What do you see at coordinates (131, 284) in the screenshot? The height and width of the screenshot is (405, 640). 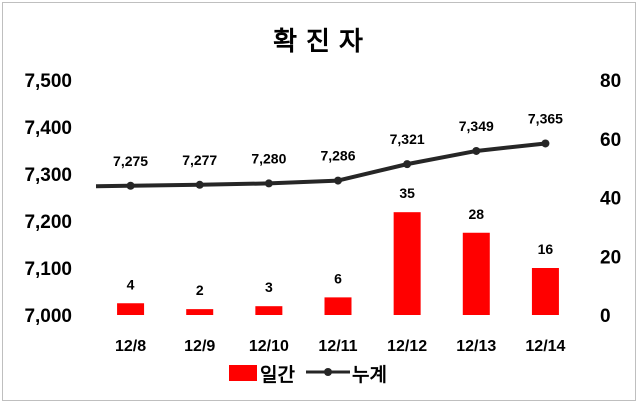 I see `daily-bar-label: 4` at bounding box center [131, 284].